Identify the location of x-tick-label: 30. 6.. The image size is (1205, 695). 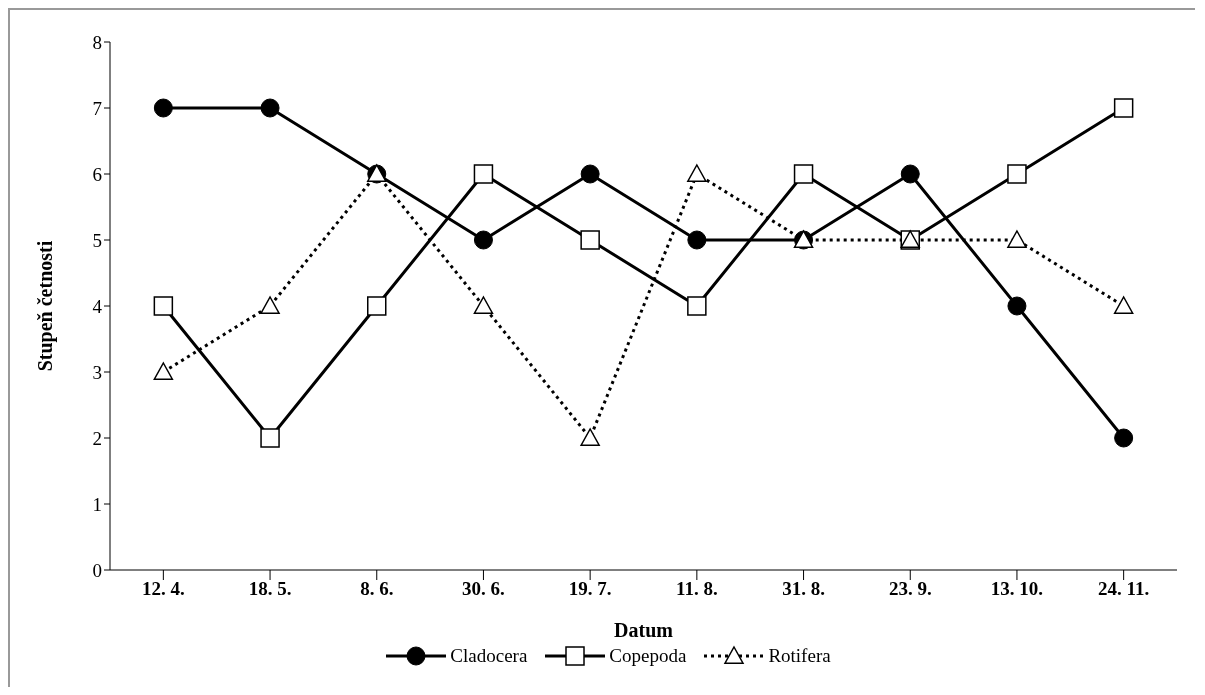
(483, 589).